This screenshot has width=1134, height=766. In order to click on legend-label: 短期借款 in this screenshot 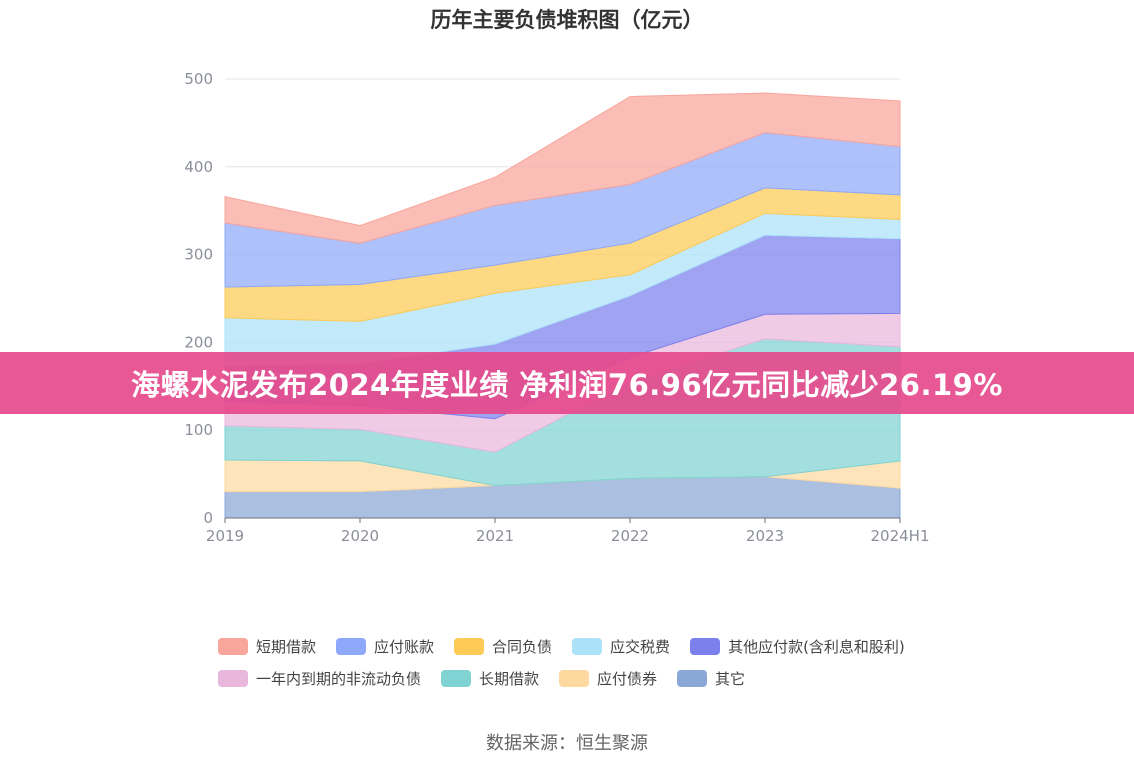, I will do `click(286, 646)`.